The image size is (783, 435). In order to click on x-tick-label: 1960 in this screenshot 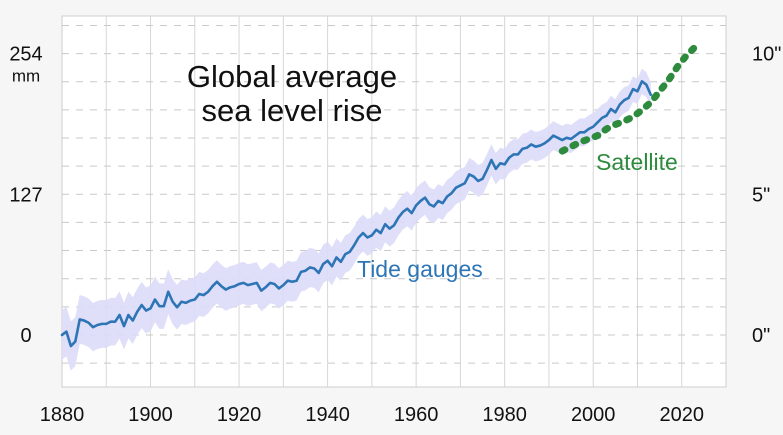, I will do `click(416, 415)`.